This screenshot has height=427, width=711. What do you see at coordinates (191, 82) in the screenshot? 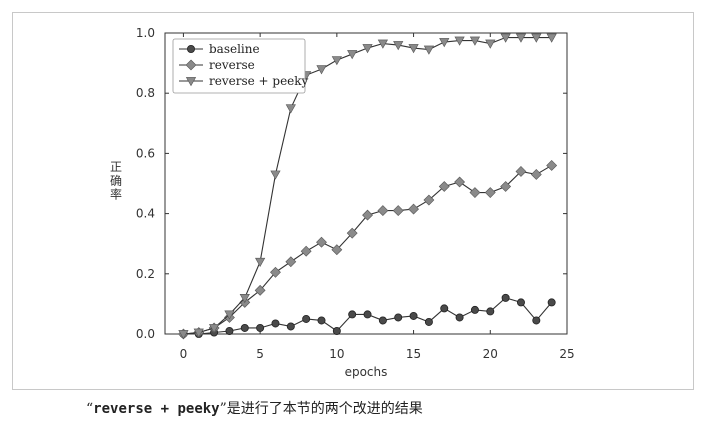
I see `legend-marker-reverse-peeky` at bounding box center [191, 82].